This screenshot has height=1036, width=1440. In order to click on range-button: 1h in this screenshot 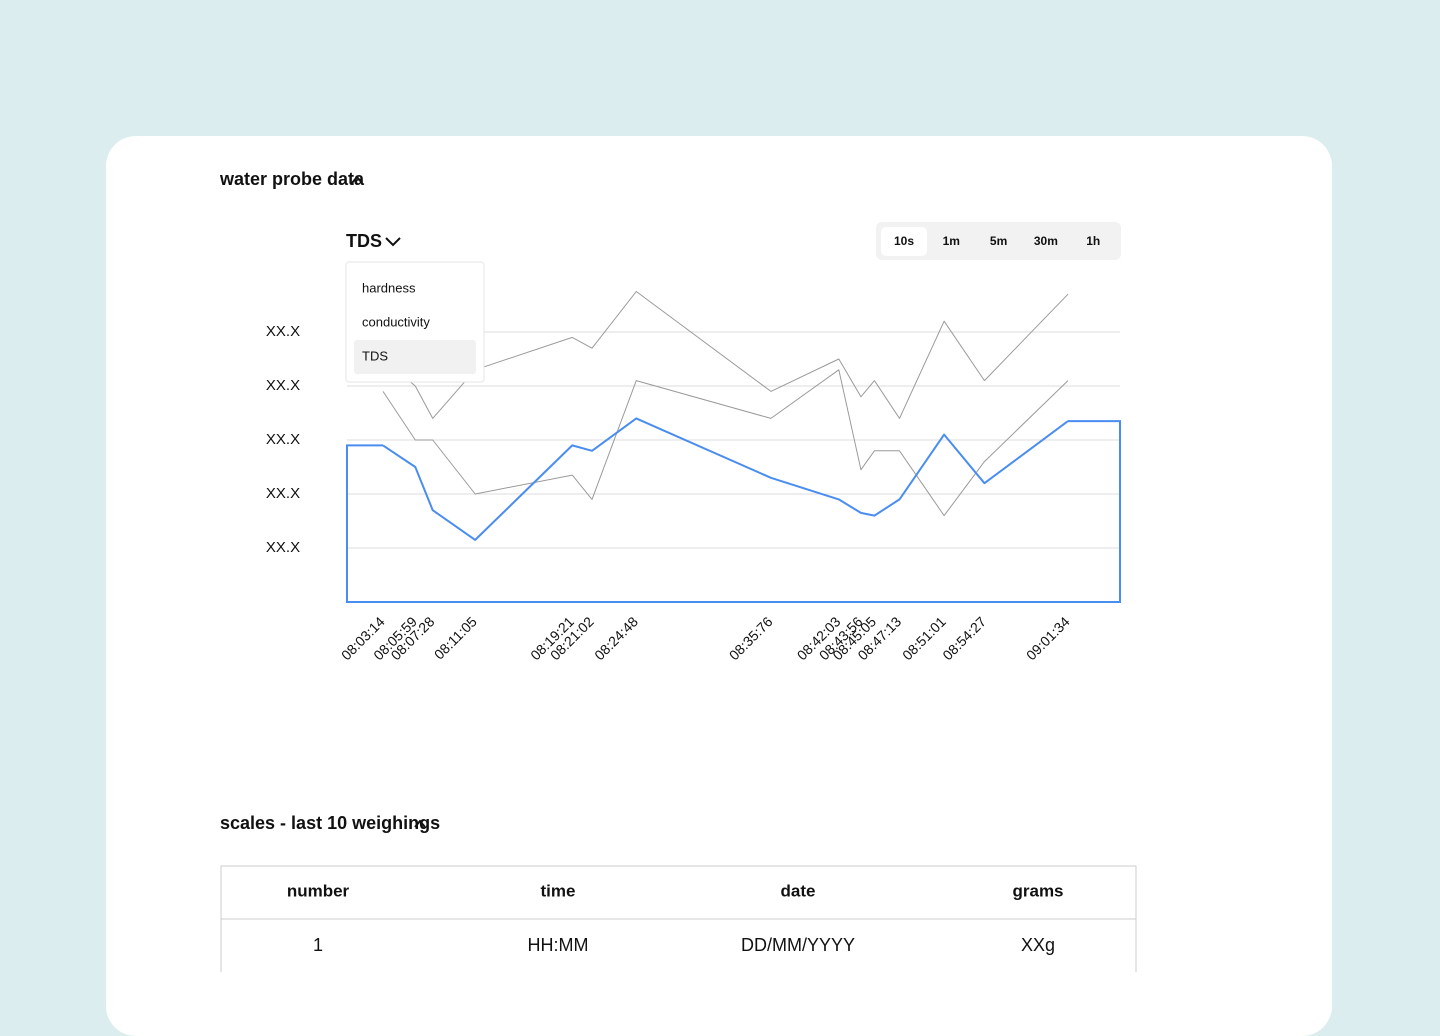, I will do `click(1093, 241)`.